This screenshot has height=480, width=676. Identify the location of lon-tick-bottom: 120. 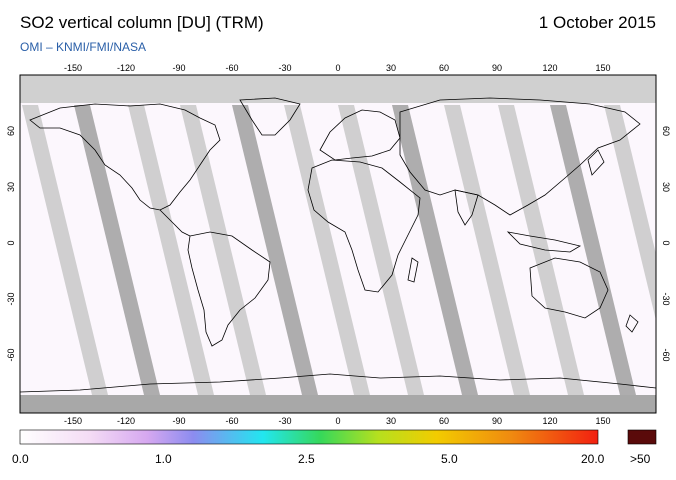
(549, 421).